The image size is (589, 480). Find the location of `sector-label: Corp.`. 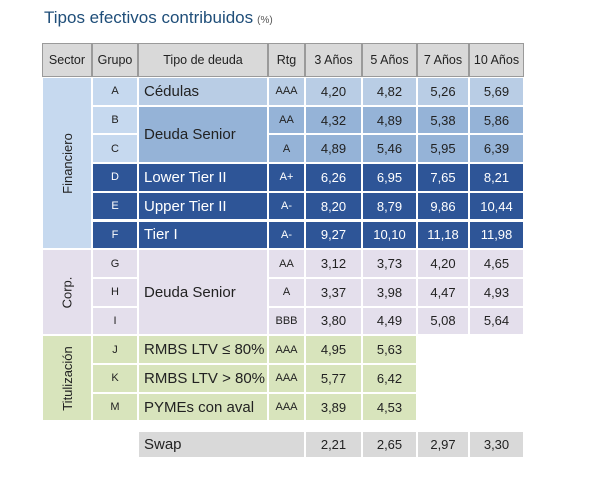

sector-label: Corp. is located at coordinates (67, 292).